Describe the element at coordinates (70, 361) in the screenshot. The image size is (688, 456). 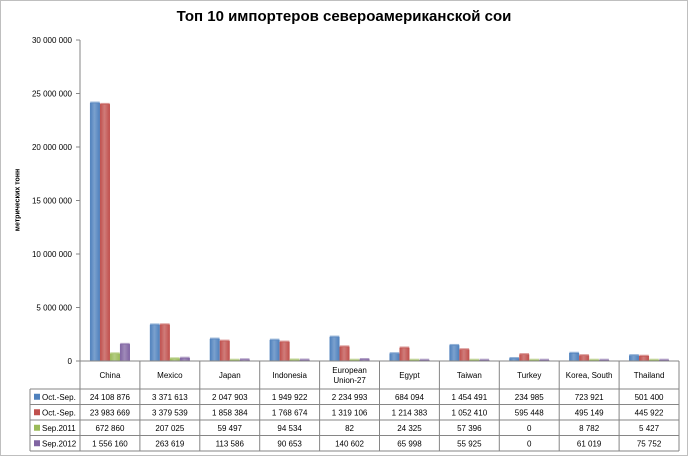
I see `y-tick-label: 0` at that location.